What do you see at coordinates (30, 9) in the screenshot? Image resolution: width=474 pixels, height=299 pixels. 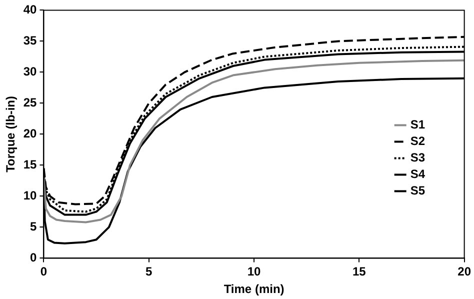 I see `y-tick-label: 40` at bounding box center [30, 9].